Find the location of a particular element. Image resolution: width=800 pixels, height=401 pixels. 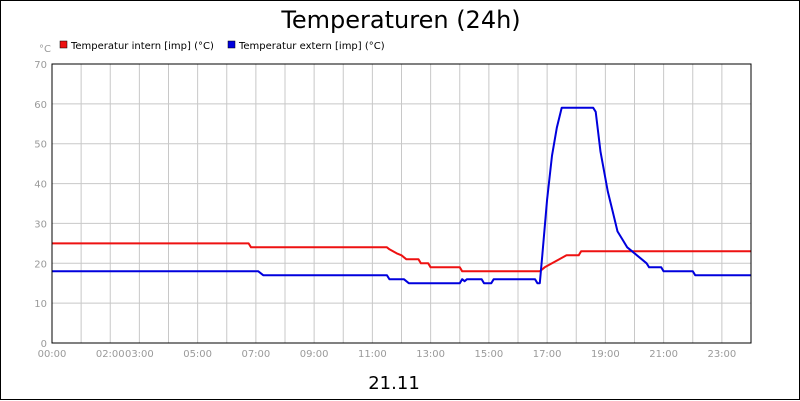

y-tick-label: 50 is located at coordinates (40, 145).